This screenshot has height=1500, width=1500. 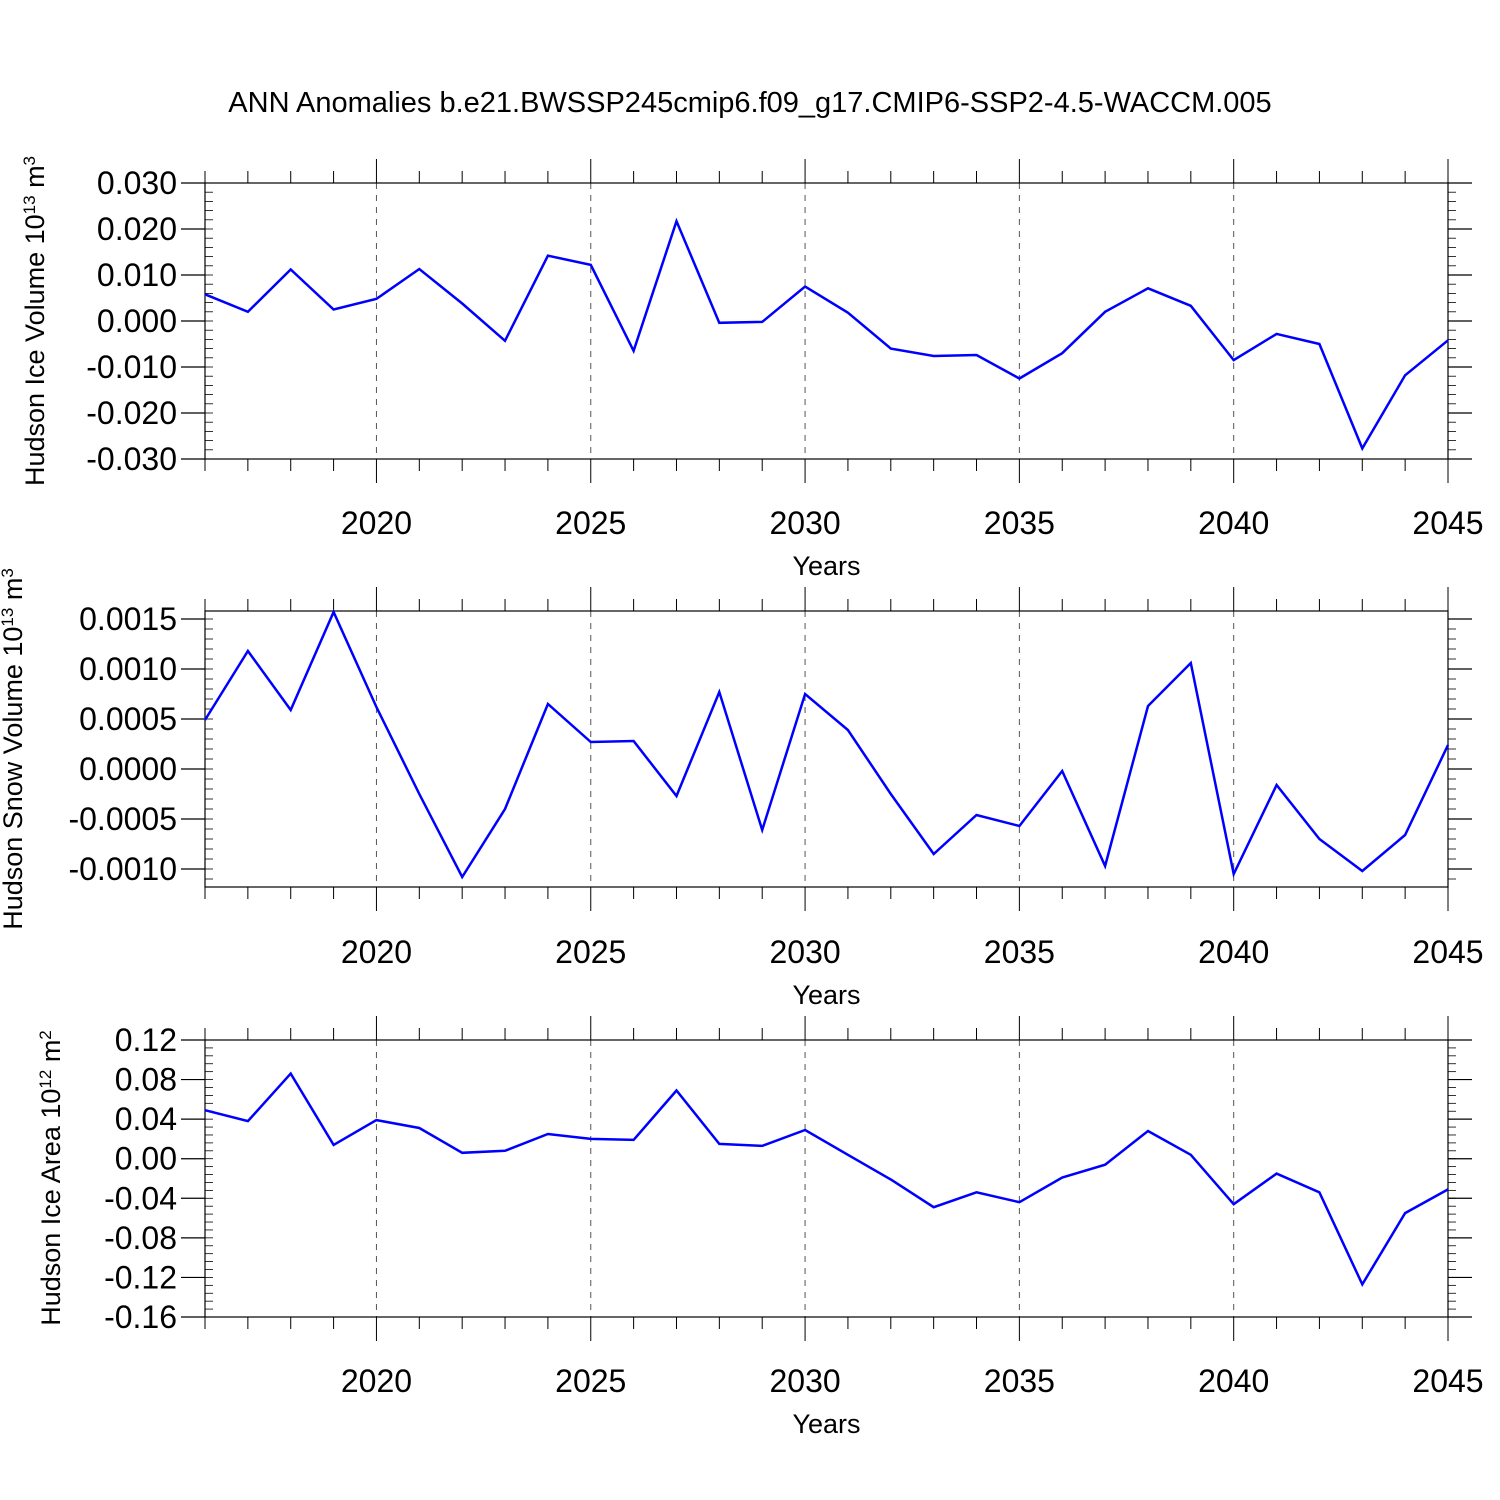 I want to click on y-tick-label: 0.0015, so click(x=128, y=619).